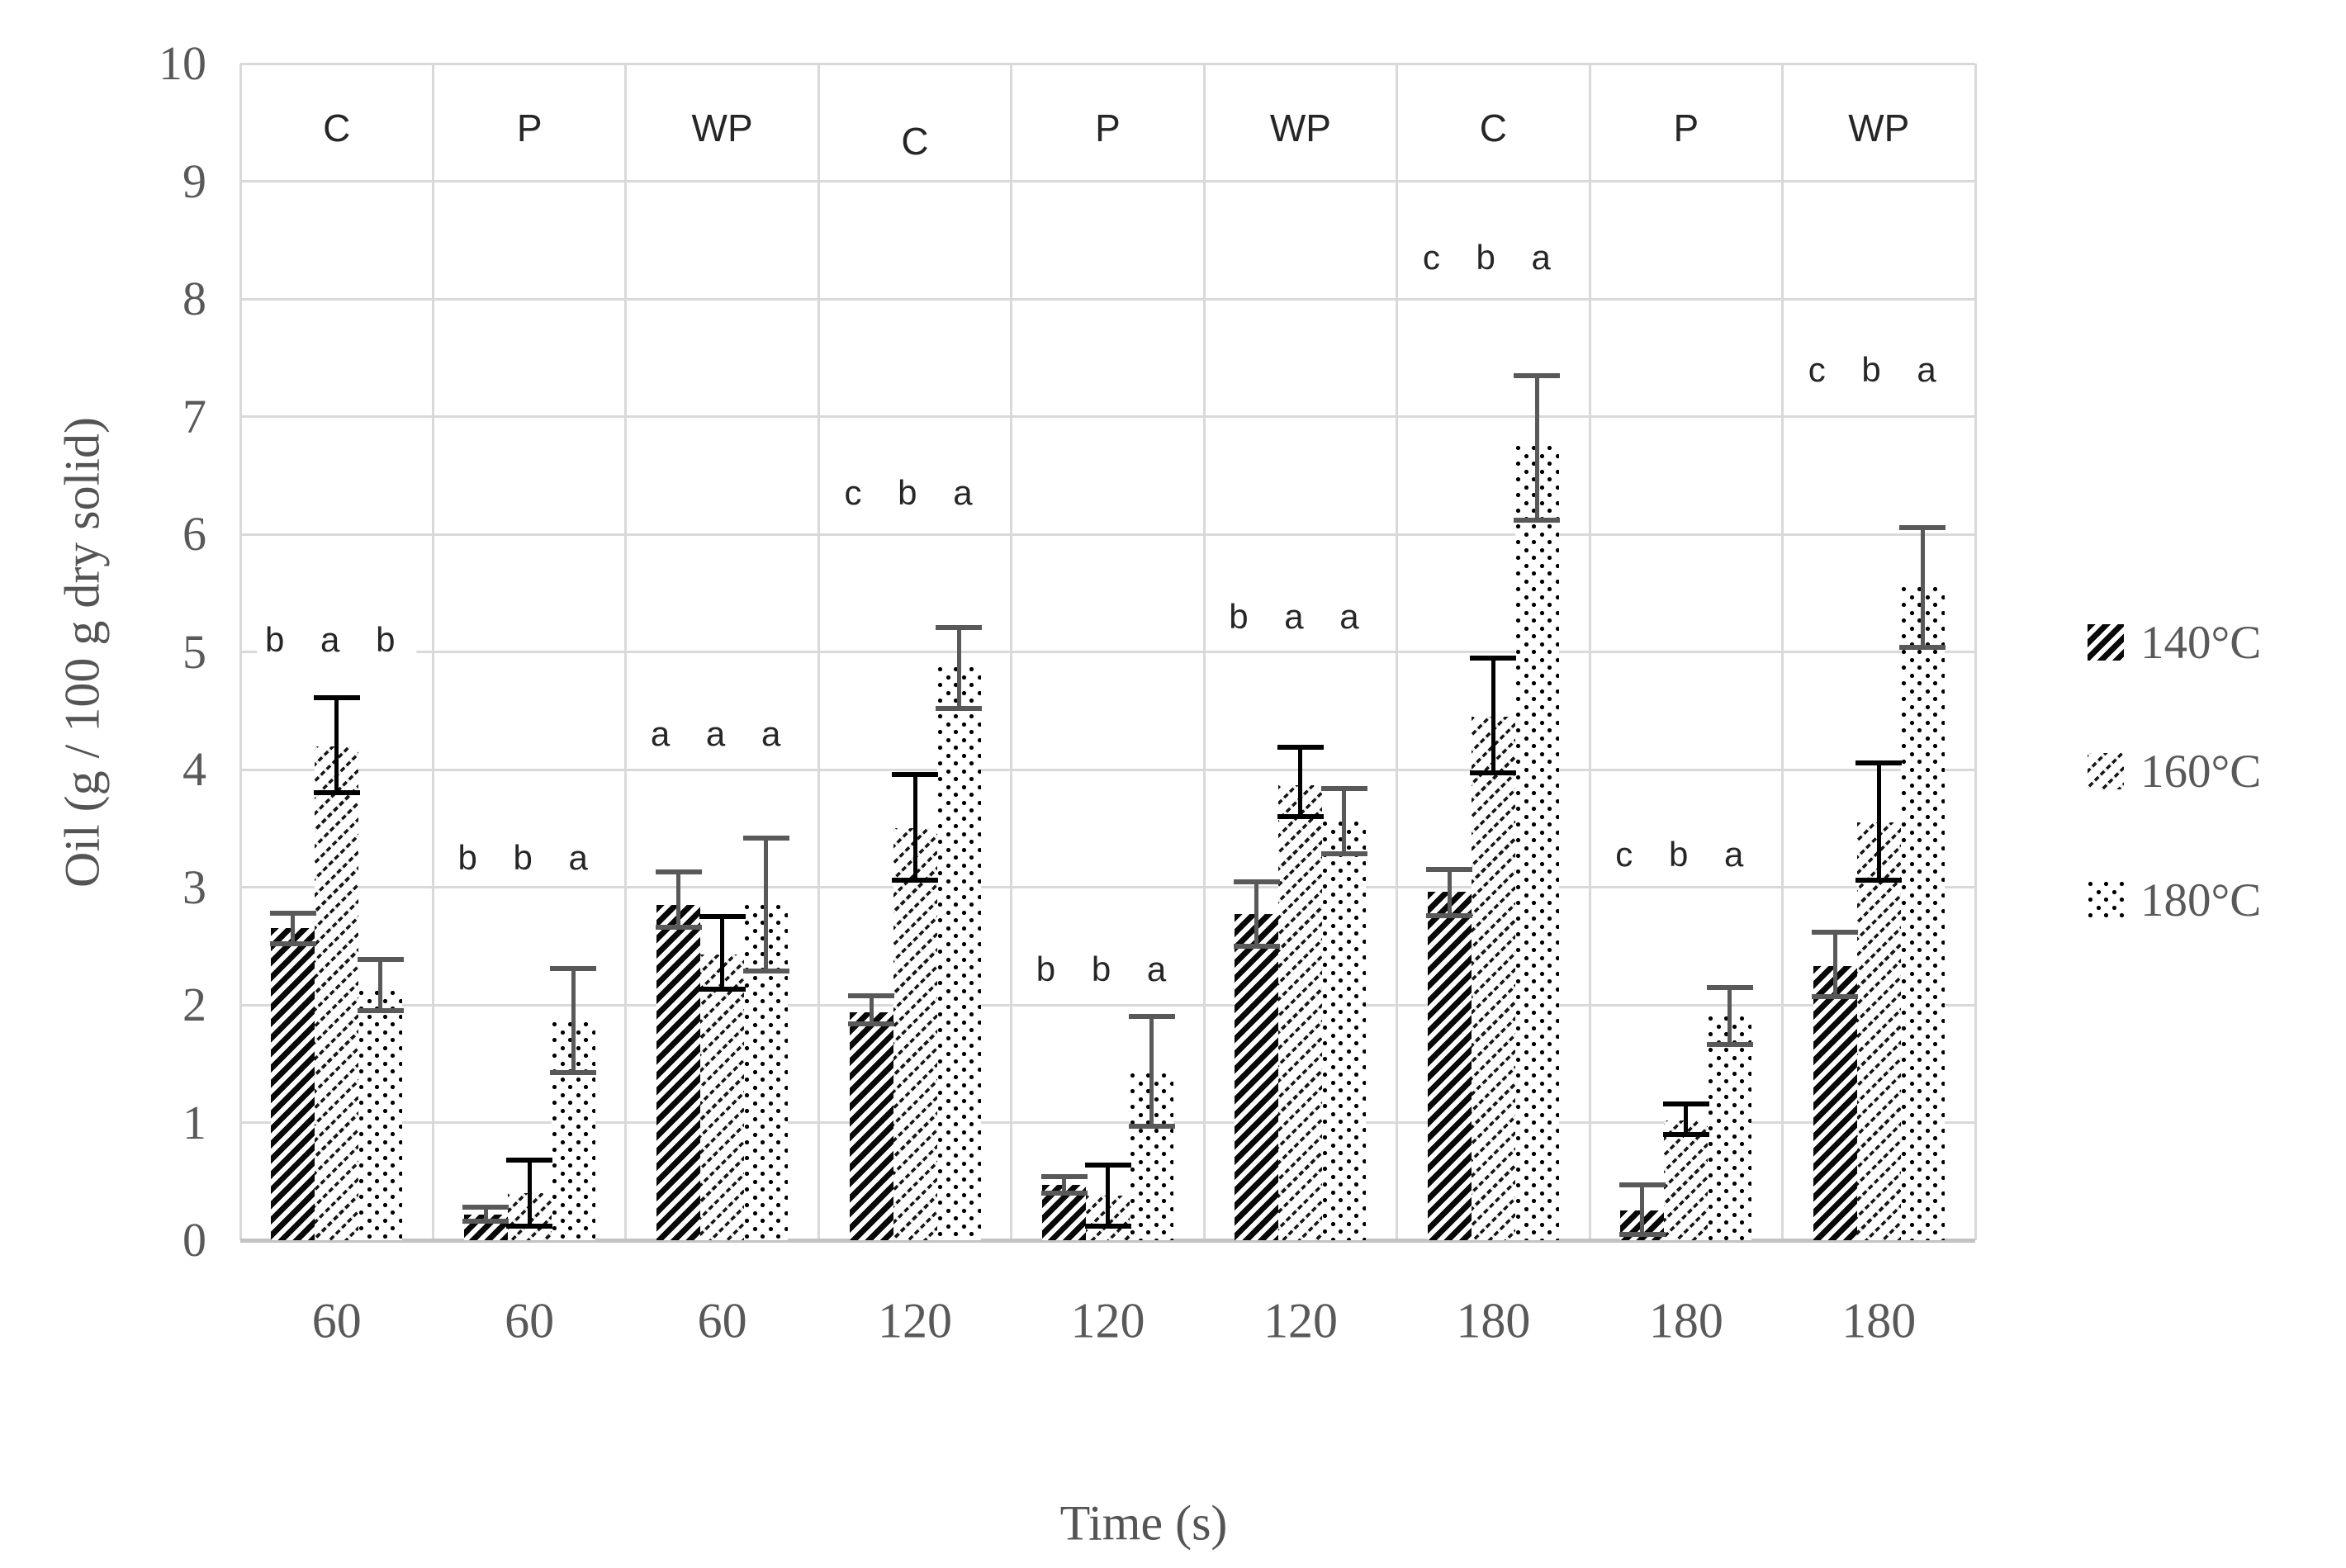 The height and width of the screenshot is (1568, 2346). I want to click on bar-160°C-group3, so click(722, 1097).